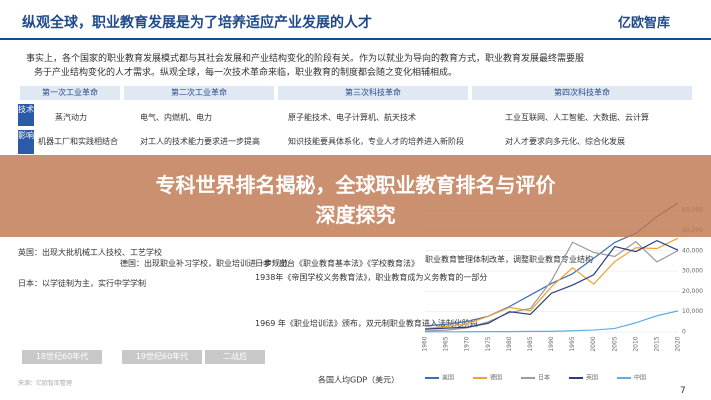  What do you see at coordinates (593, 343) in the screenshot?
I see `x-tick-label: 2000` at bounding box center [593, 343].